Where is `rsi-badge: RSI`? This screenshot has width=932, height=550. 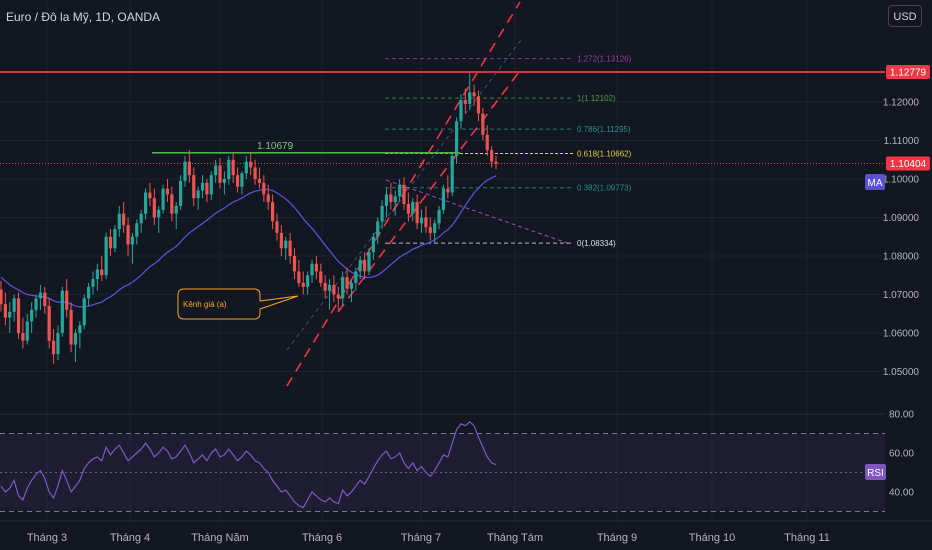 rsi-badge: RSI is located at coordinates (875, 472).